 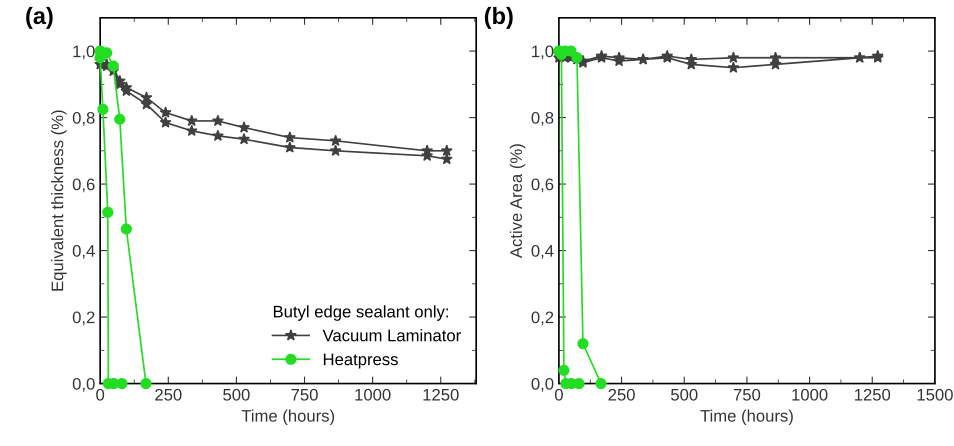 What do you see at coordinates (391, 335) in the screenshot?
I see `legend-label: Vacuum Laminator` at bounding box center [391, 335].